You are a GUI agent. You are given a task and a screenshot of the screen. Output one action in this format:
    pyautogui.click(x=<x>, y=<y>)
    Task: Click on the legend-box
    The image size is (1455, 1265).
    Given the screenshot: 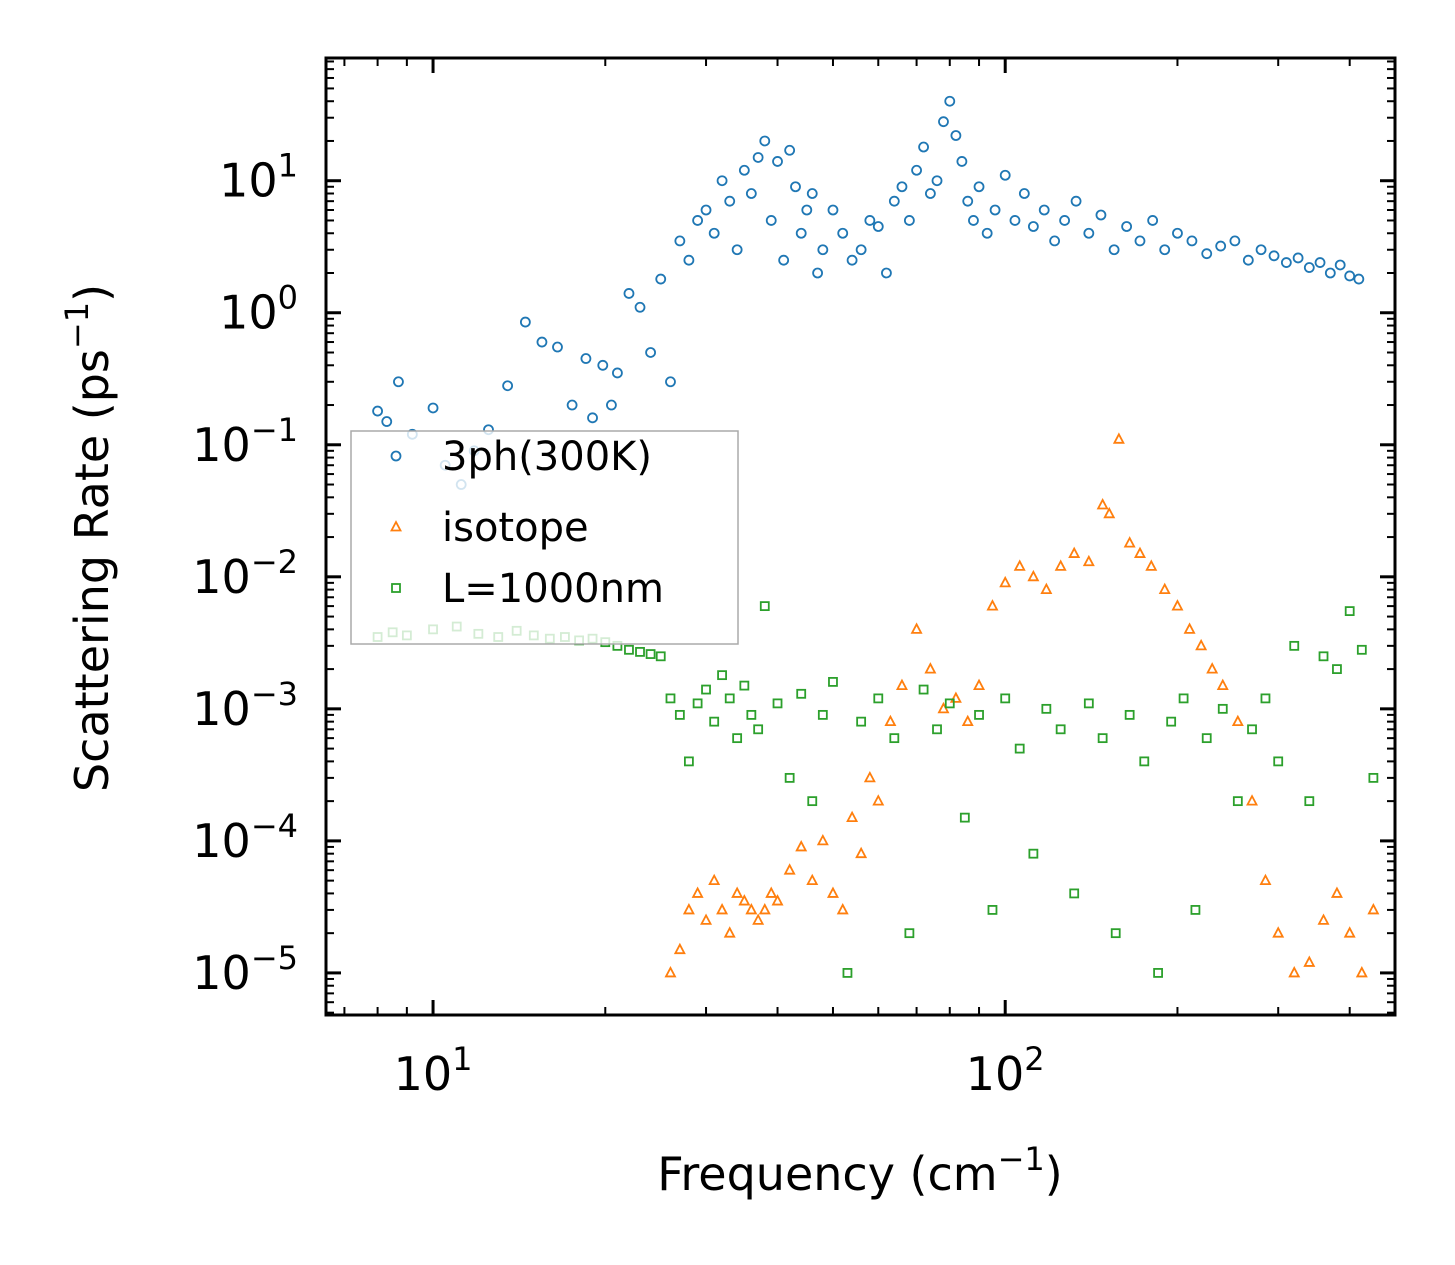 What is the action you would take?
    pyautogui.click(x=544, y=537)
    